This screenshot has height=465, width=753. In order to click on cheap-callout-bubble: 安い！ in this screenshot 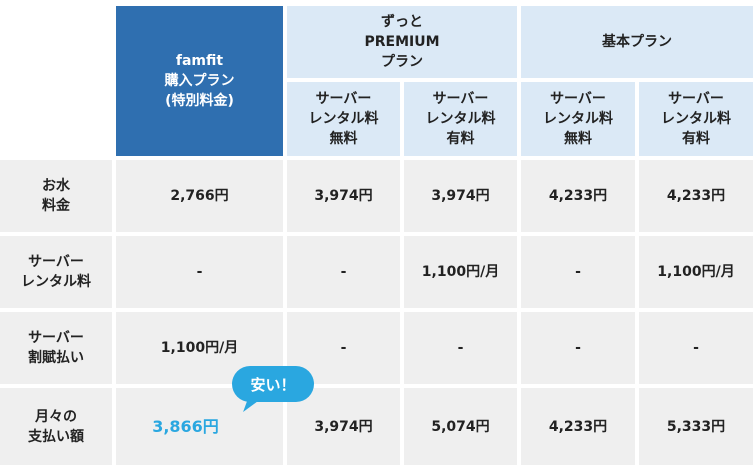, I will do `click(273, 384)`.